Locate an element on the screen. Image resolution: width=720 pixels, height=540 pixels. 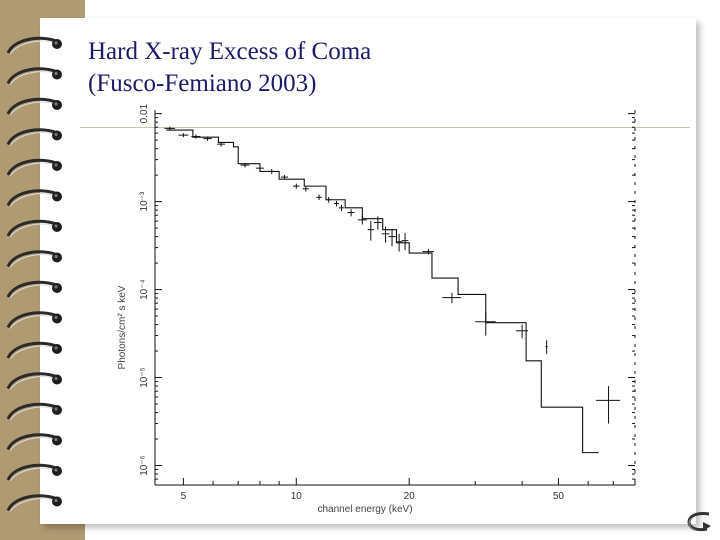
spiral-ring-icon is located at coordinates (34, 274).